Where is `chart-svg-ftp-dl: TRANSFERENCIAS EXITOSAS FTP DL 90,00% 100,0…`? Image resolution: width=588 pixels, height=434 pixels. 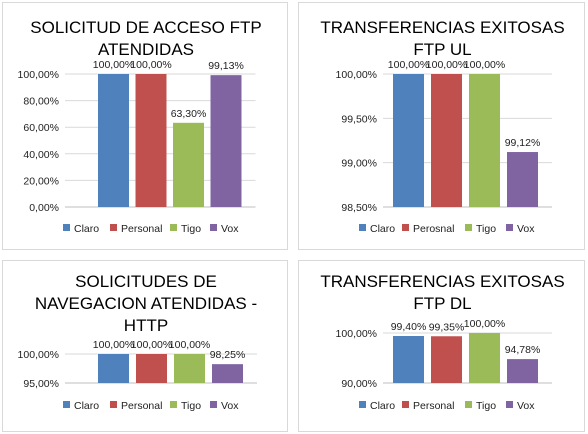
chart-svg-ftp-dl: TRANSFERENCIAS EXITOSAS FTP DL 90,00% 100,0… is located at coordinates (442, 342).